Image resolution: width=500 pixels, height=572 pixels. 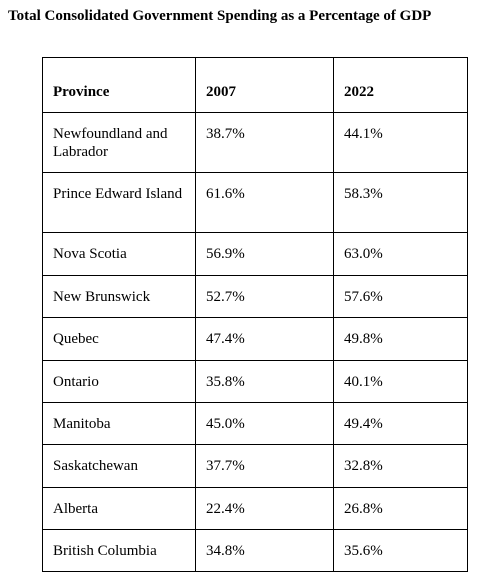 I want to click on value-cell: 45.0%, so click(x=264, y=423).